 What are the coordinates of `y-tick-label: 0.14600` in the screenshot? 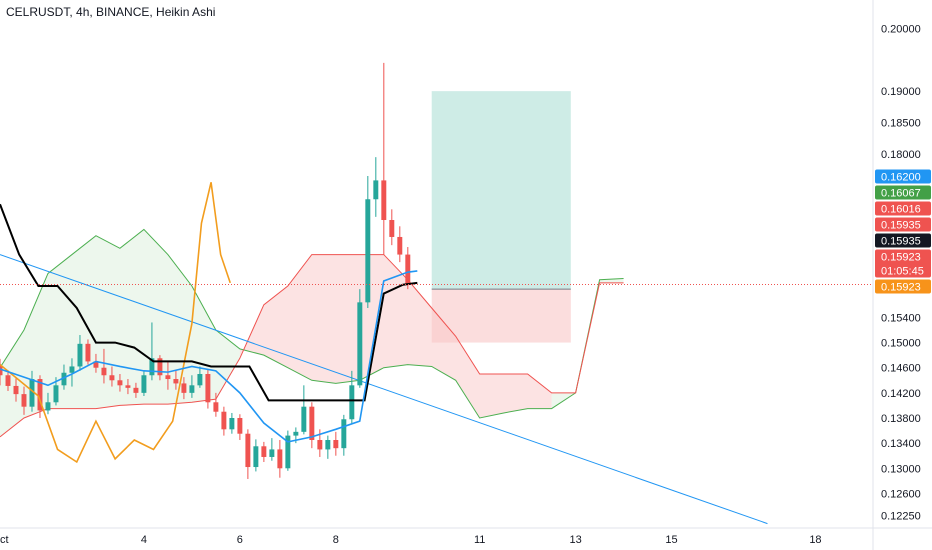 It's located at (901, 369).